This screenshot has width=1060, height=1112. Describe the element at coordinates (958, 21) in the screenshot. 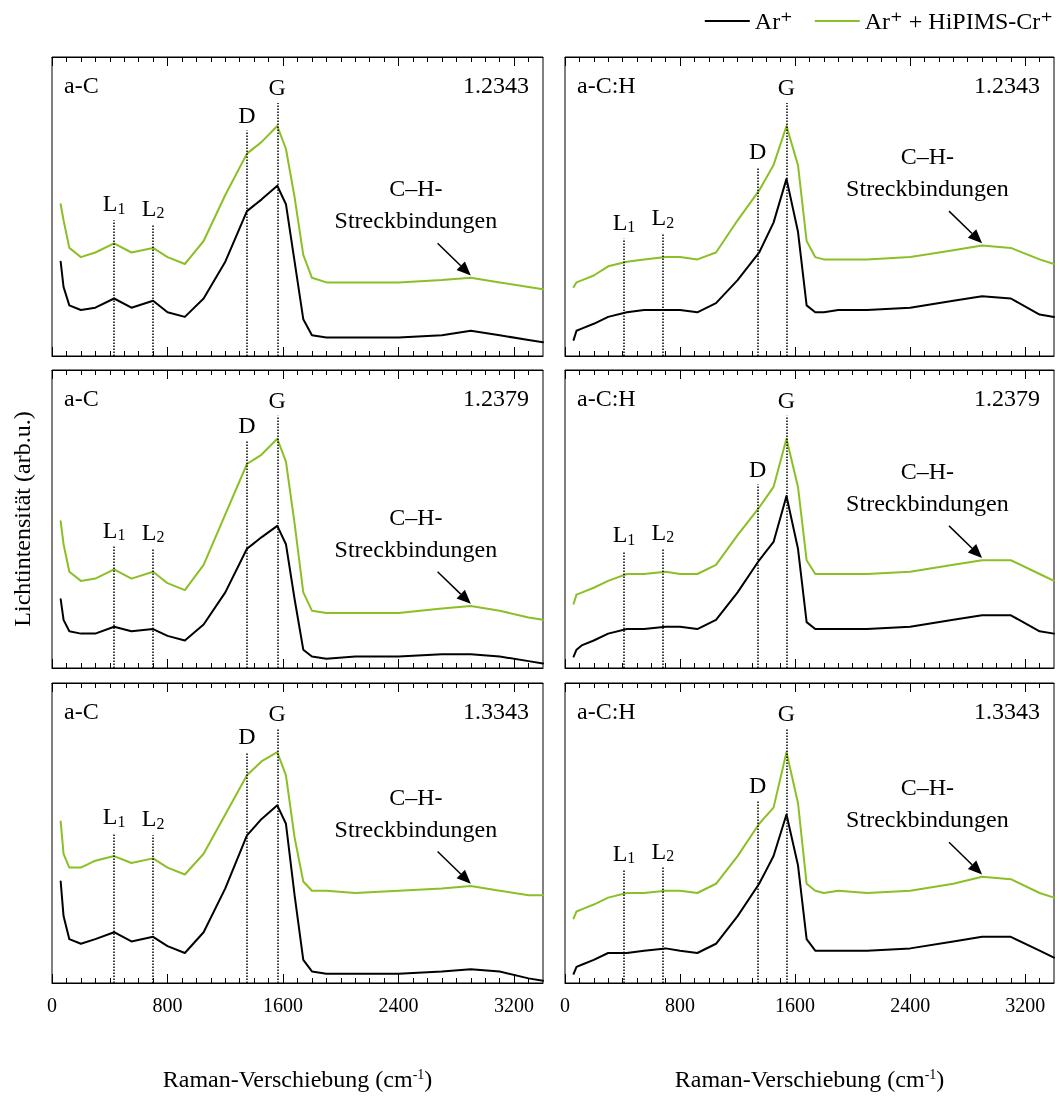

I see `legend-label: Ar⁺ + HiPIMS-Cr⁺` at that location.